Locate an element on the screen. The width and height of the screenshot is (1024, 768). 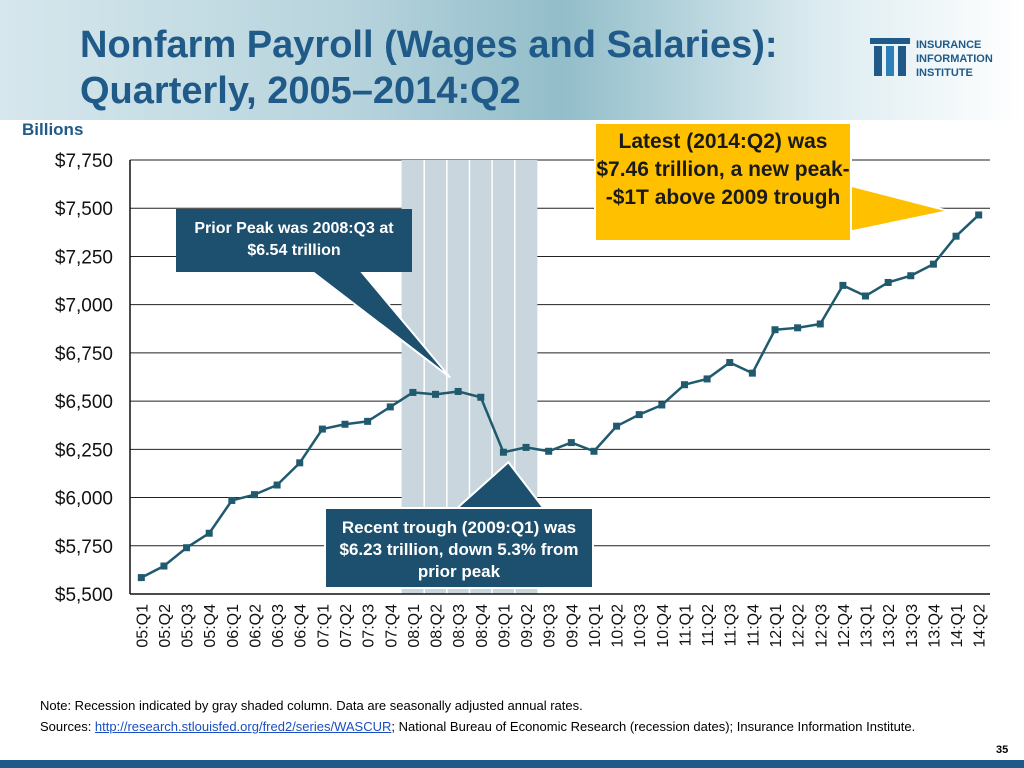
y-tick-label: $6,250 is located at coordinates (84, 450).